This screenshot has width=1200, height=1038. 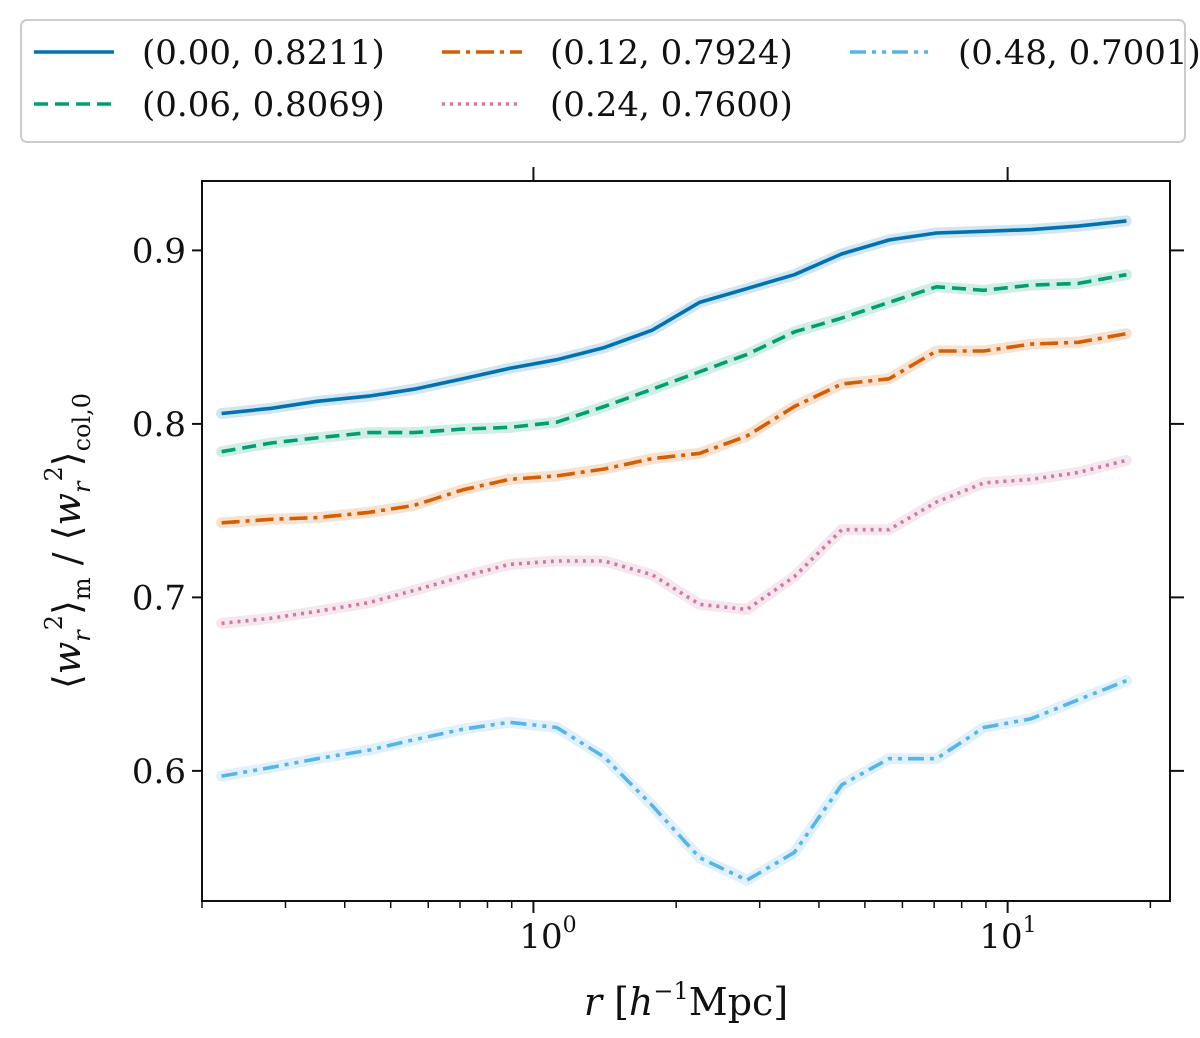 I want to click on x-tick-label-10: 10¹, so click(x=1007, y=935).